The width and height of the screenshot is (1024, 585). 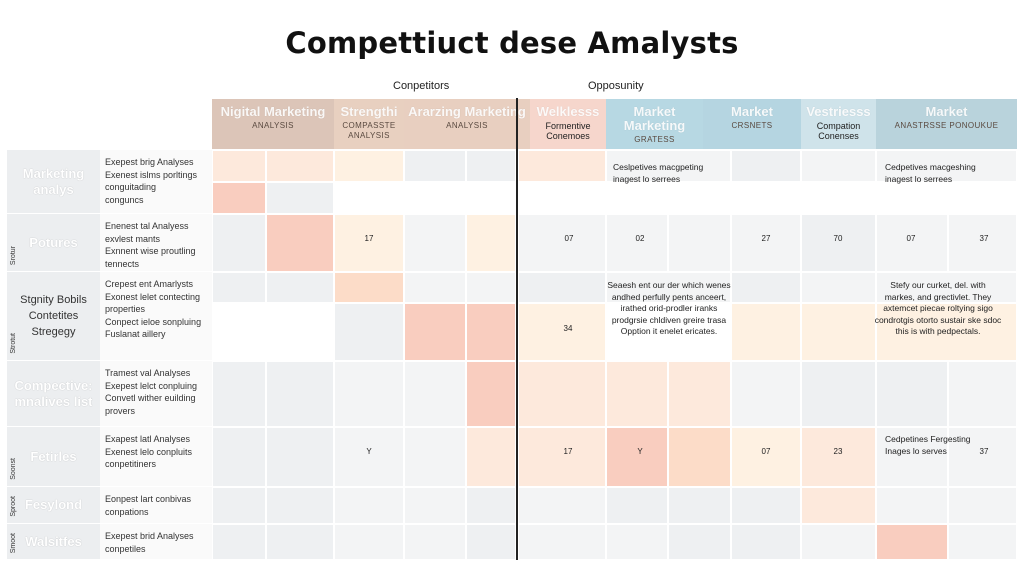 What do you see at coordinates (13, 469) in the screenshot?
I see `row-tag: Soonst` at bounding box center [13, 469].